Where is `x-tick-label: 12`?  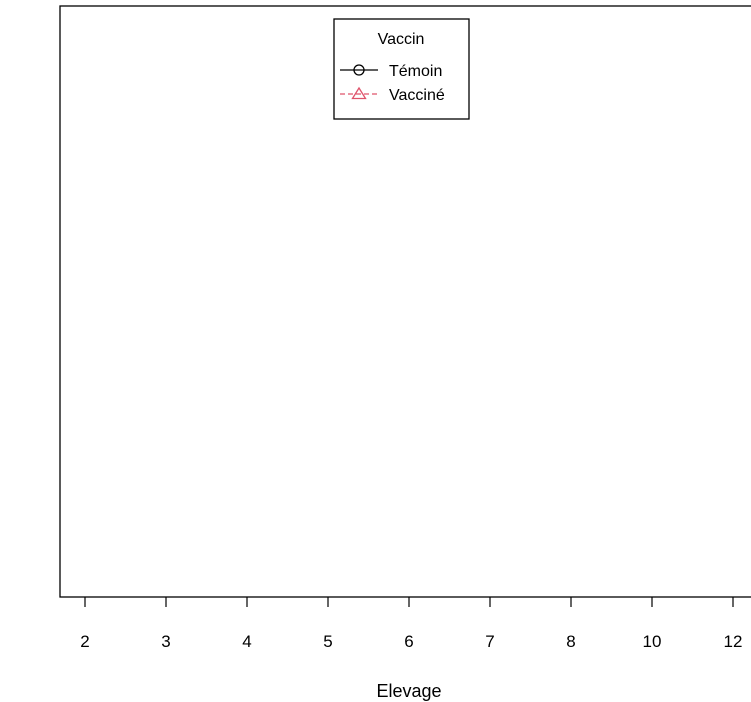 x-tick-label: 12 is located at coordinates (733, 641).